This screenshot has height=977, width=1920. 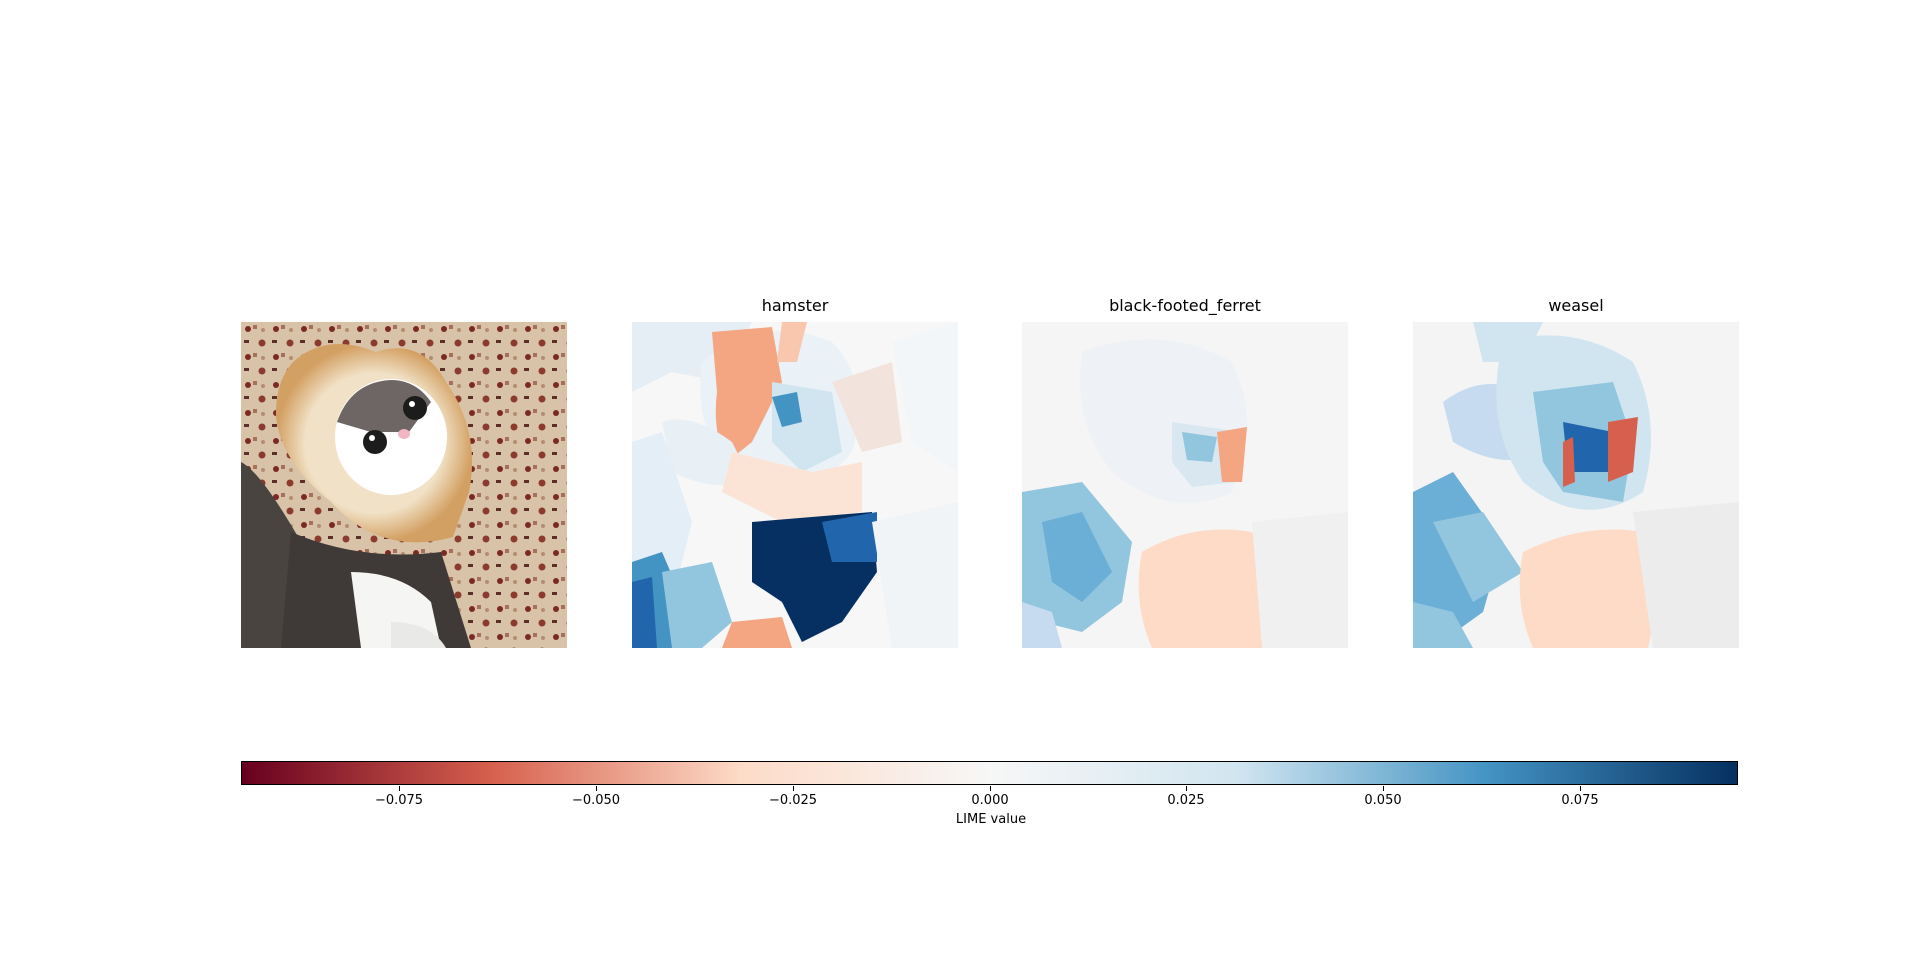 What do you see at coordinates (990, 800) in the screenshot?
I see `colorbar-tick-label: 0.000` at bounding box center [990, 800].